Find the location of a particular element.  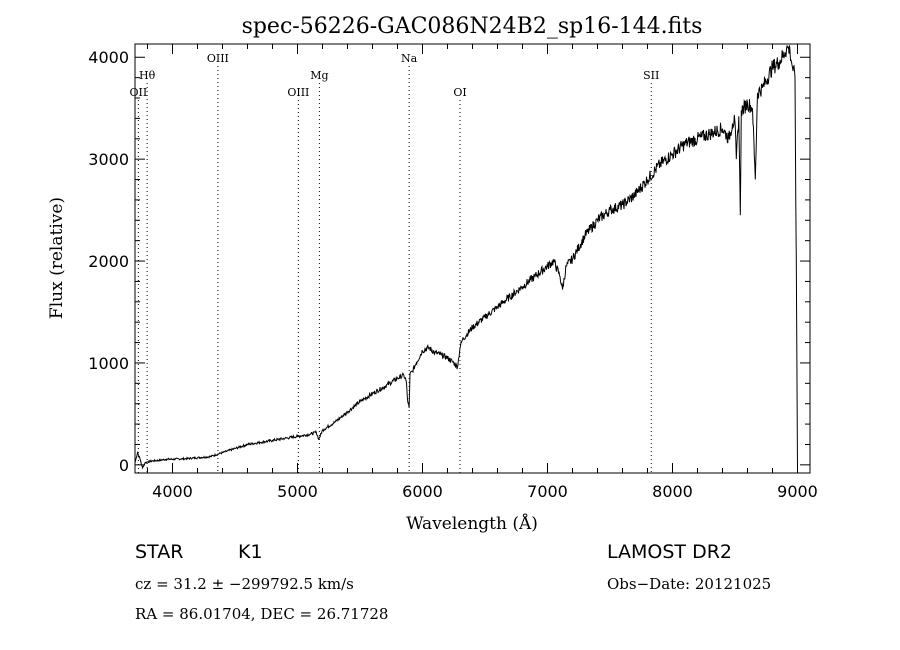

coordinates-readout: RA = 86.01704, DEC = 26.71728 is located at coordinates (261, 614).